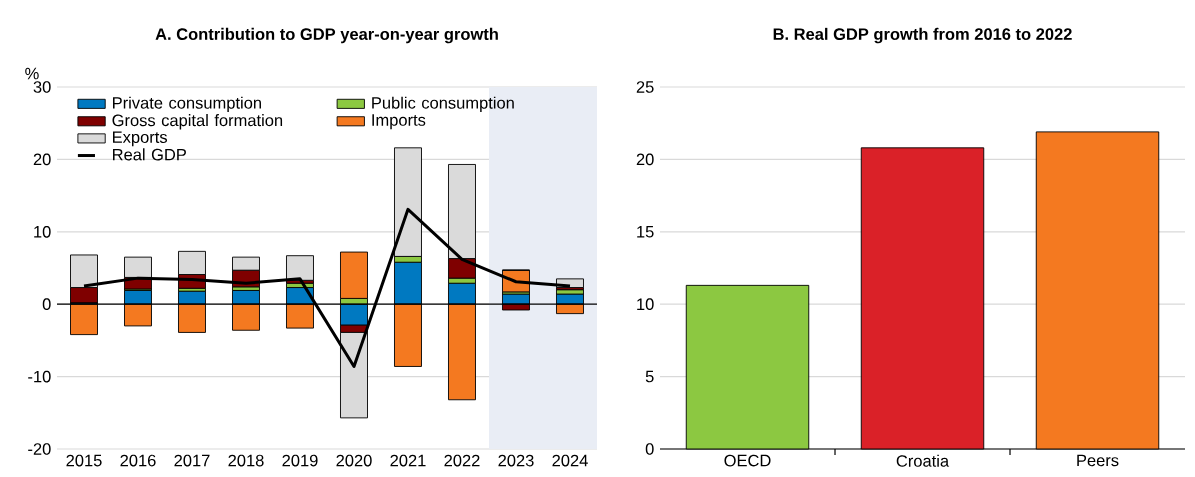  Describe the element at coordinates (187, 104) in the screenshot. I see `legend-label: Private consumption` at that location.